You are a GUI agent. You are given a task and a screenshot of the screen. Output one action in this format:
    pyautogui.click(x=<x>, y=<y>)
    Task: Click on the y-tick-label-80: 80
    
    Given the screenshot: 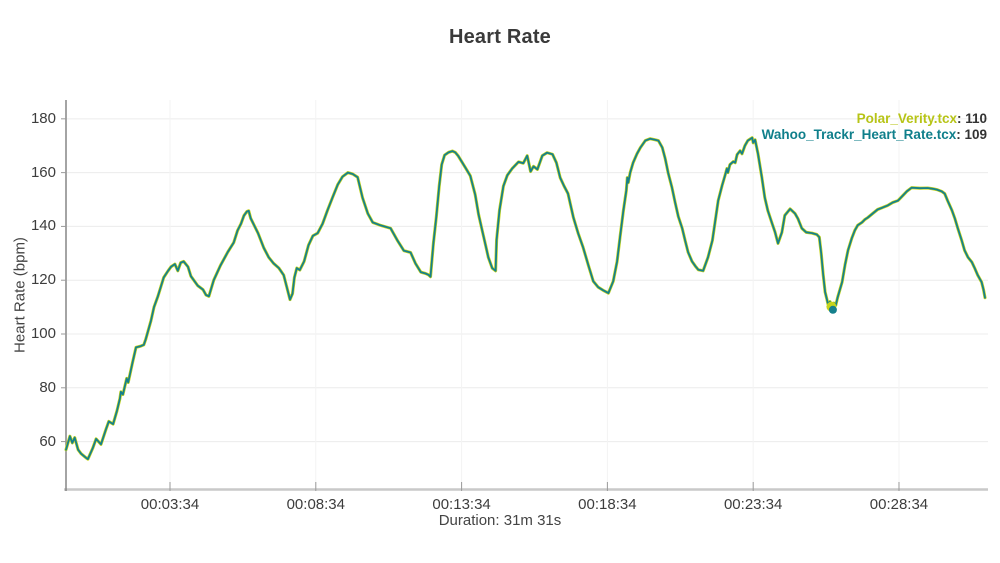 What is the action you would take?
    pyautogui.click(x=47, y=387)
    